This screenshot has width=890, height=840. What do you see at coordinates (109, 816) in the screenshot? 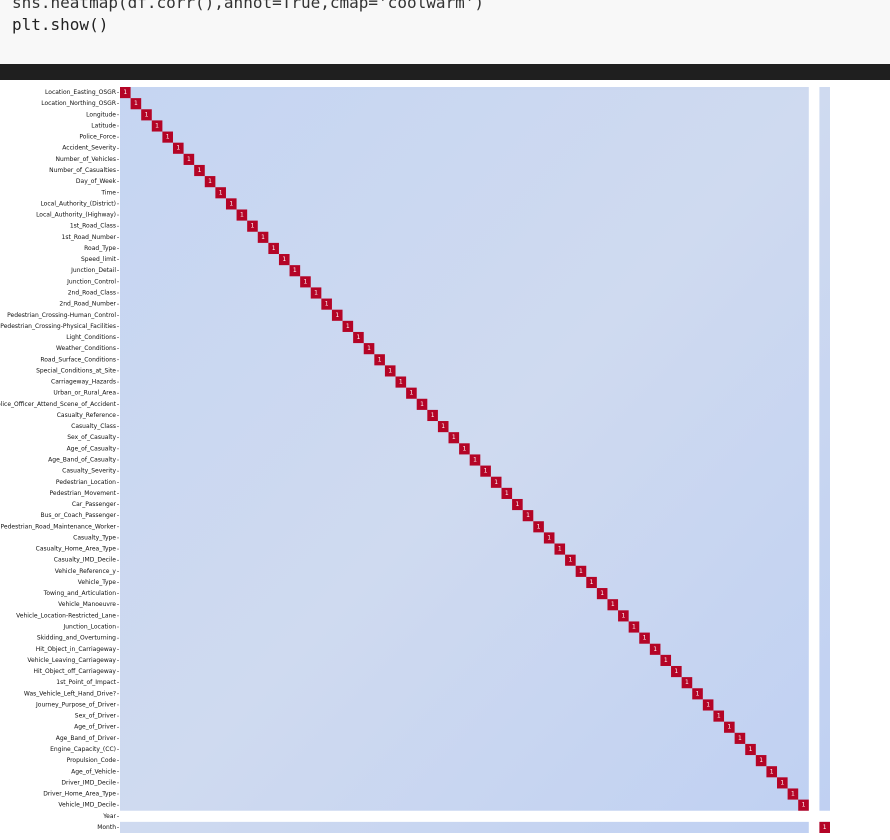
I see `row-label: Year` at bounding box center [109, 816].